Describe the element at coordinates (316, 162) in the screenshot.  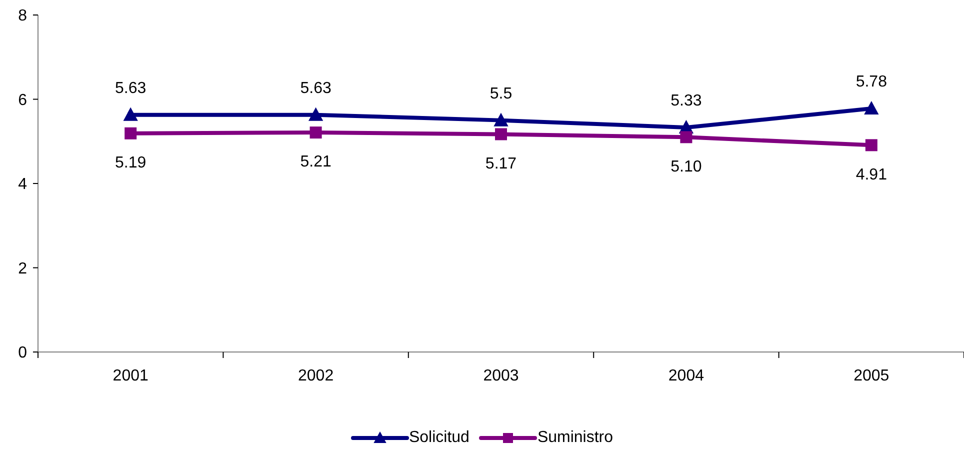
I see `data-label: 5.21` at that location.